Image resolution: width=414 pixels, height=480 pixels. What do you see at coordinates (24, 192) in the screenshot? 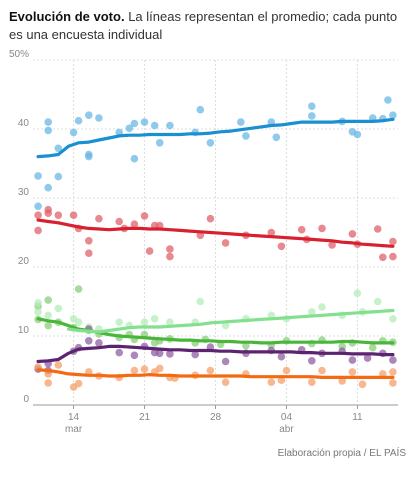
I see `y-tick-label: 30` at bounding box center [24, 192].